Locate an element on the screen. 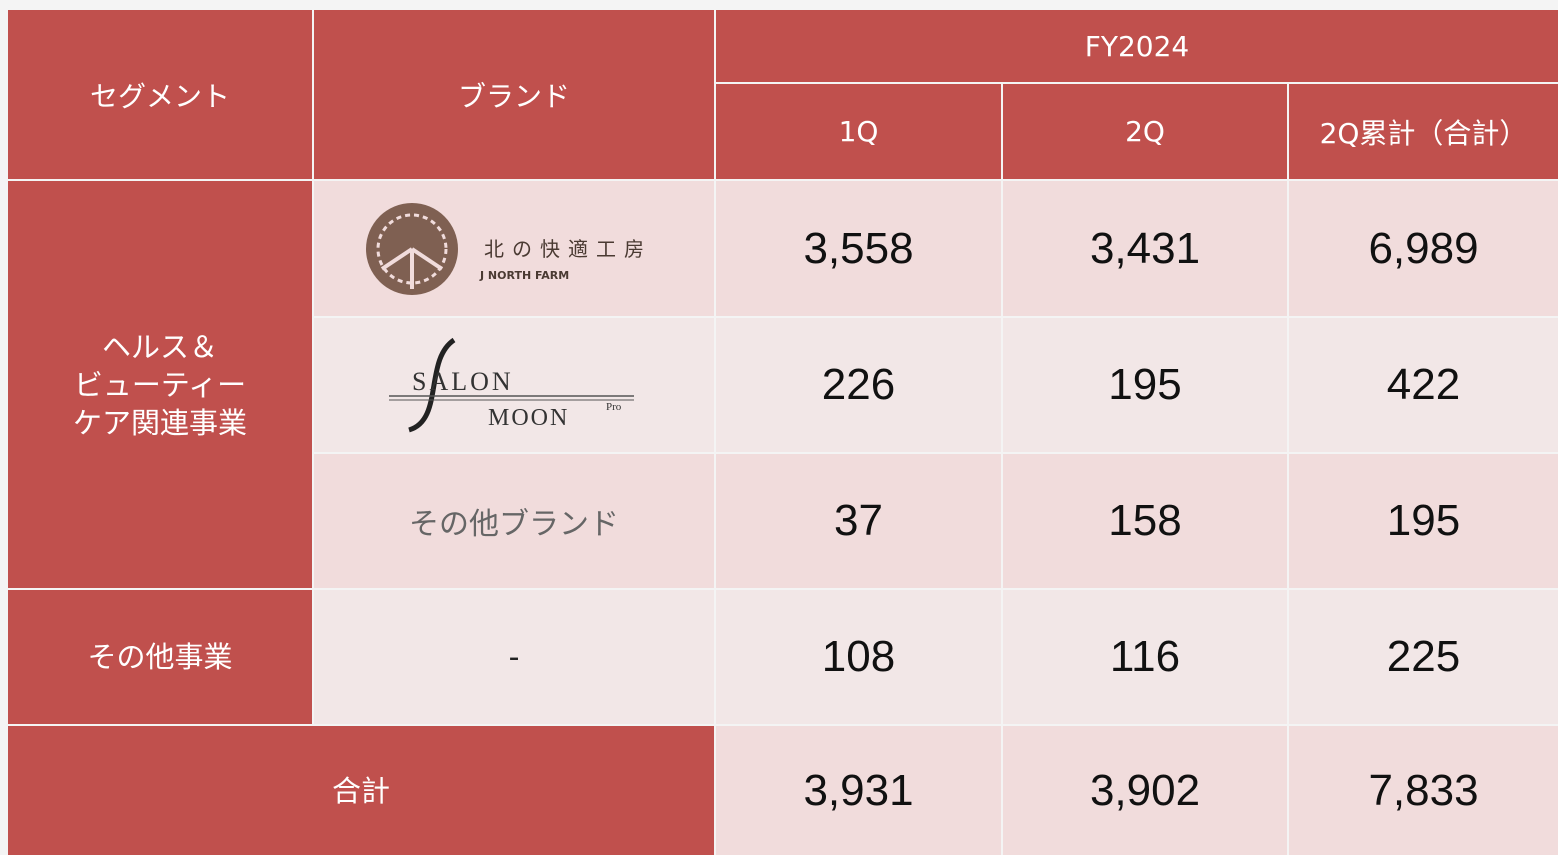 This screenshot has width=1558, height=855. logo-sub: J NORTH FARM is located at coordinates (524, 275).